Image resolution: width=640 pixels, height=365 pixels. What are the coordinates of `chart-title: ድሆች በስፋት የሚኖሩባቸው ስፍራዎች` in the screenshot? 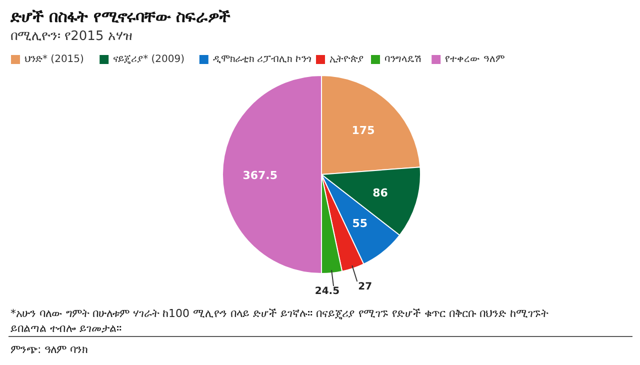 It's located at (121, 16).